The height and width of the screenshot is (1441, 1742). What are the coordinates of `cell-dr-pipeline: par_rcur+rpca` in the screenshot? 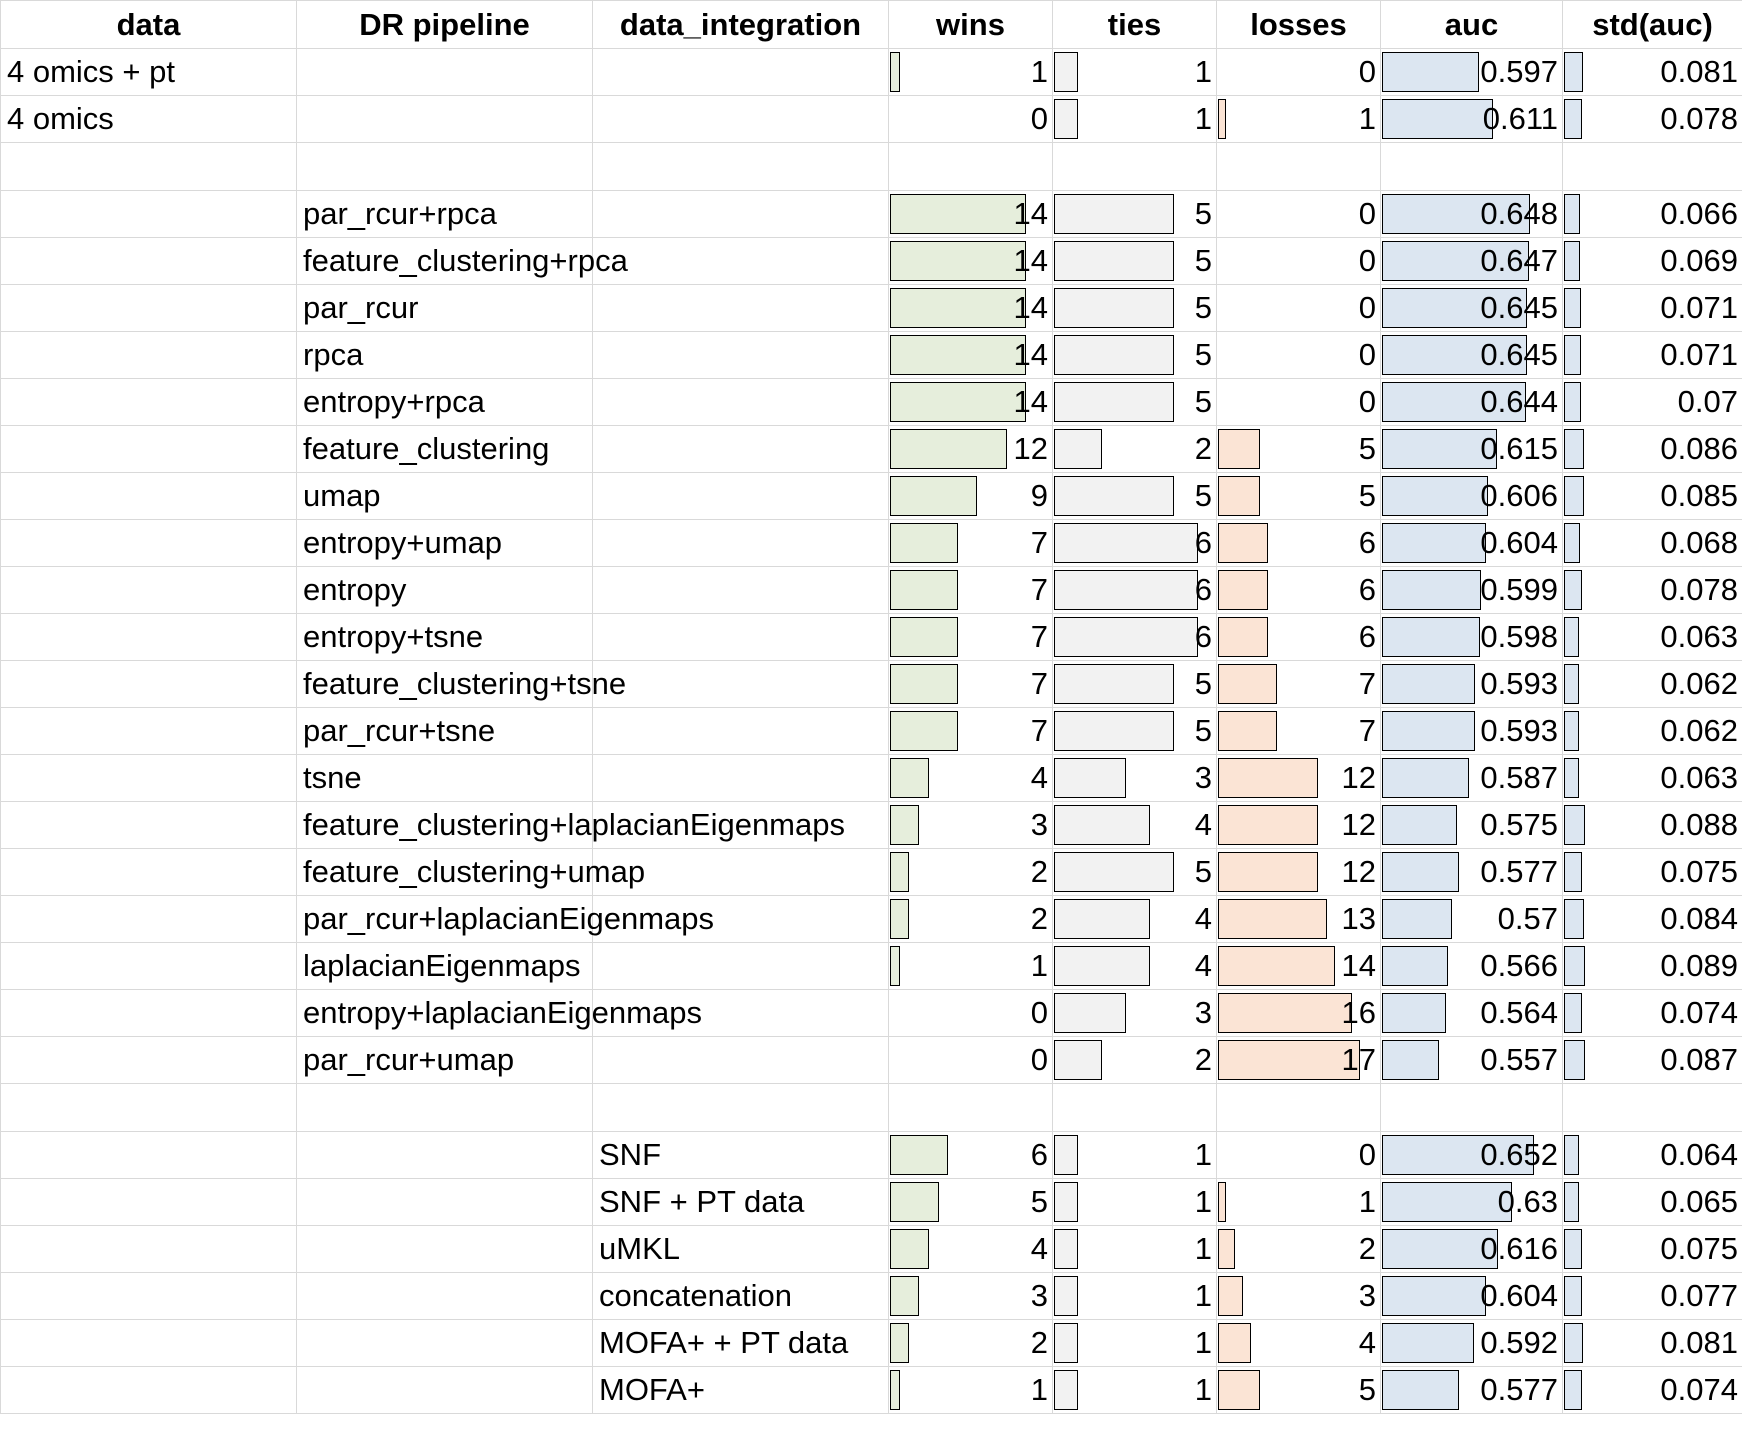 It's located at (444, 214).